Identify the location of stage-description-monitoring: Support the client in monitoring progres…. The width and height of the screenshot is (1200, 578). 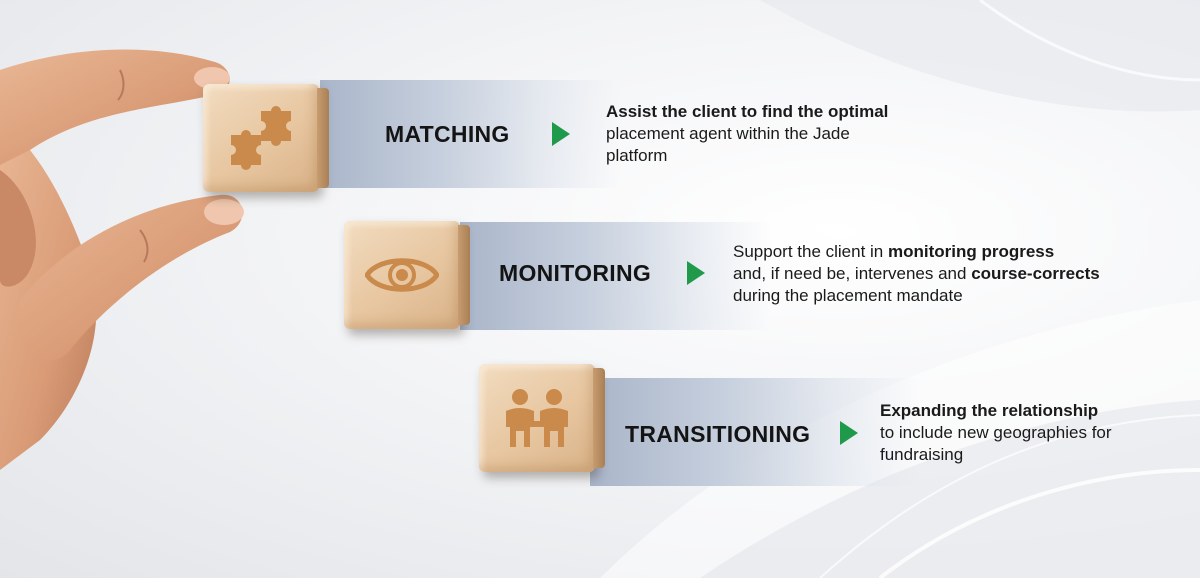
(918, 274).